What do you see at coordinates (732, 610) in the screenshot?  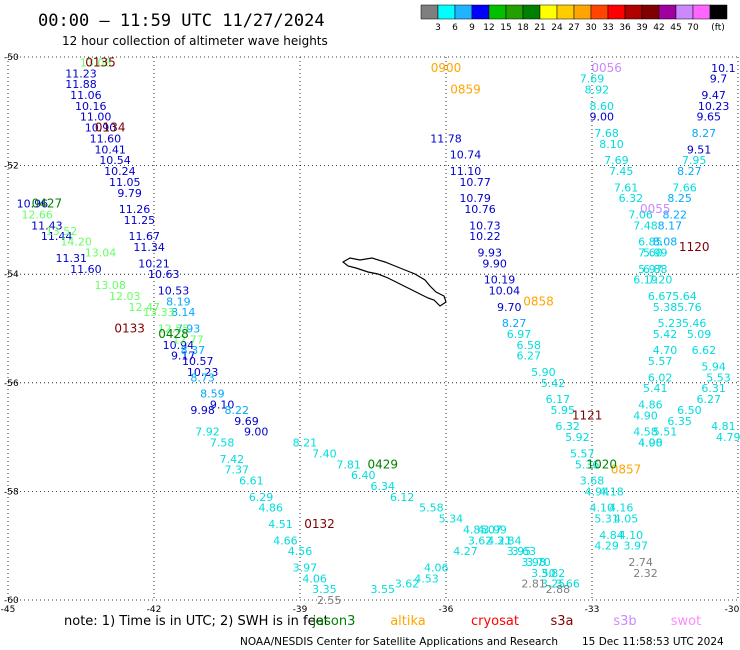 I see `x-tick-label: -30` at bounding box center [732, 610].